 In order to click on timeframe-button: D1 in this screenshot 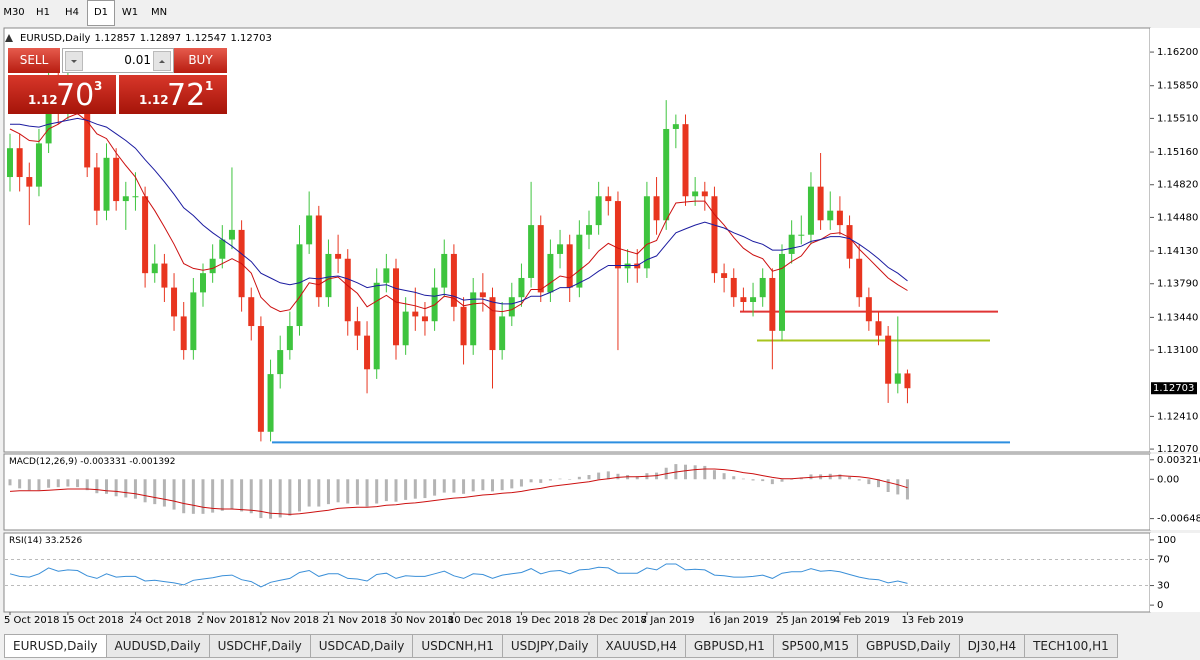, I will do `click(101, 13)`.